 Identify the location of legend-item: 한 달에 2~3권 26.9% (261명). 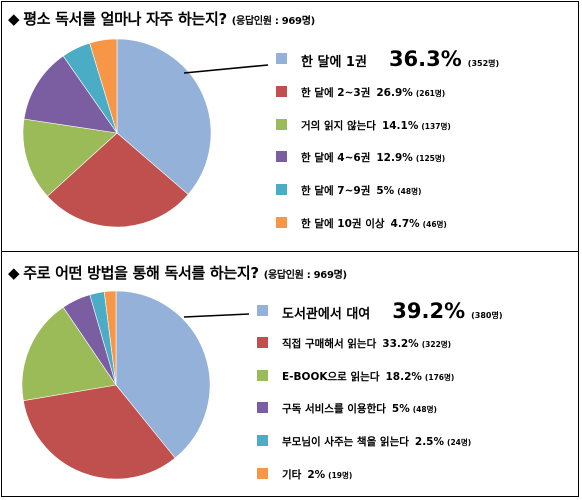
(373, 92).